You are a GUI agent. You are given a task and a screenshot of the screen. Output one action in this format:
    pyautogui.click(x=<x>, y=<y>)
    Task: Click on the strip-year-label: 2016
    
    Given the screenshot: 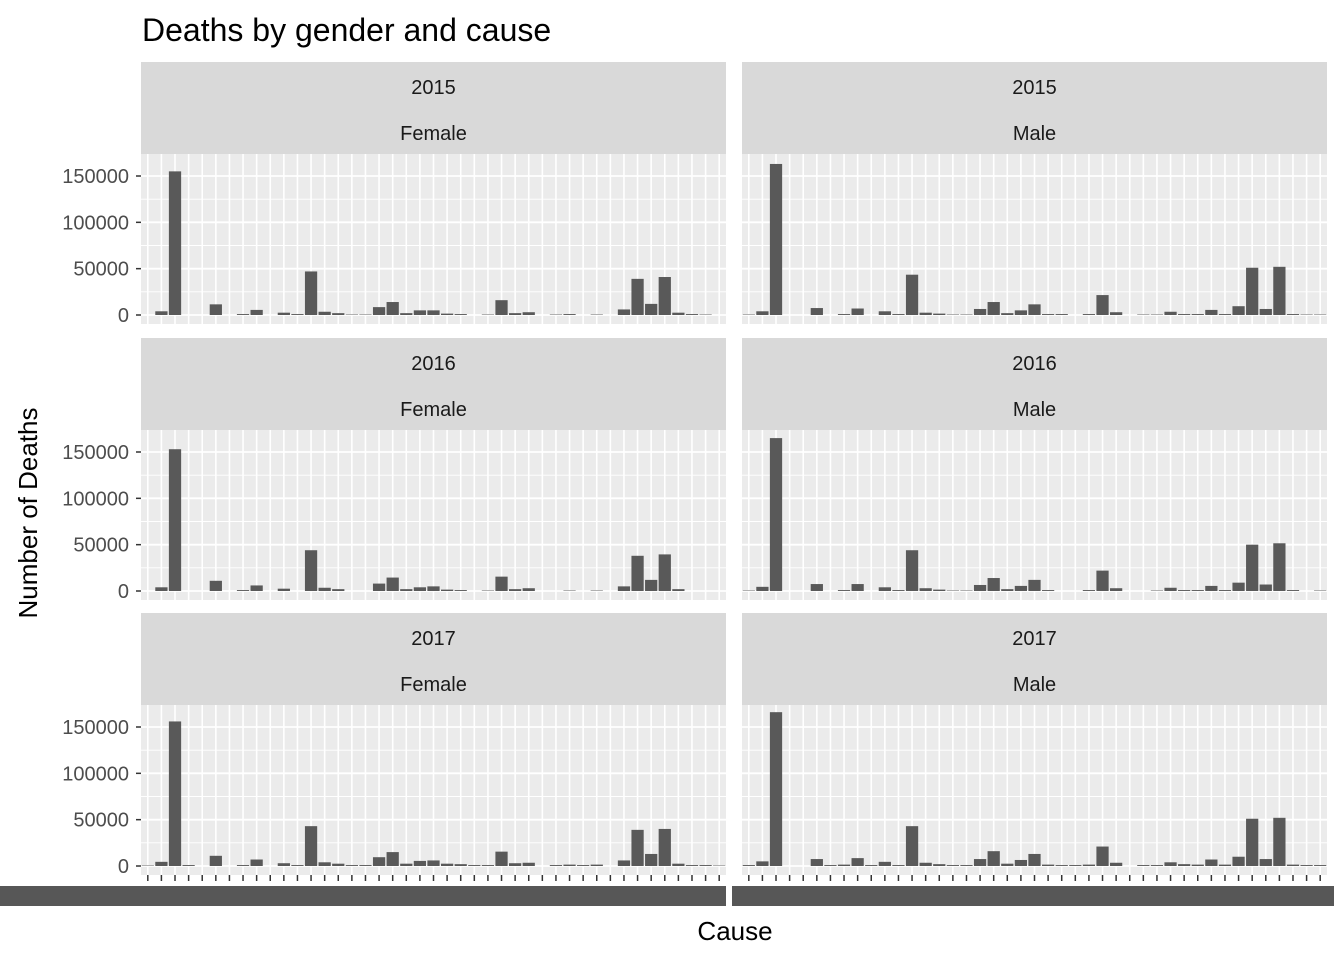 What is the action you would take?
    pyautogui.click(x=433, y=364)
    